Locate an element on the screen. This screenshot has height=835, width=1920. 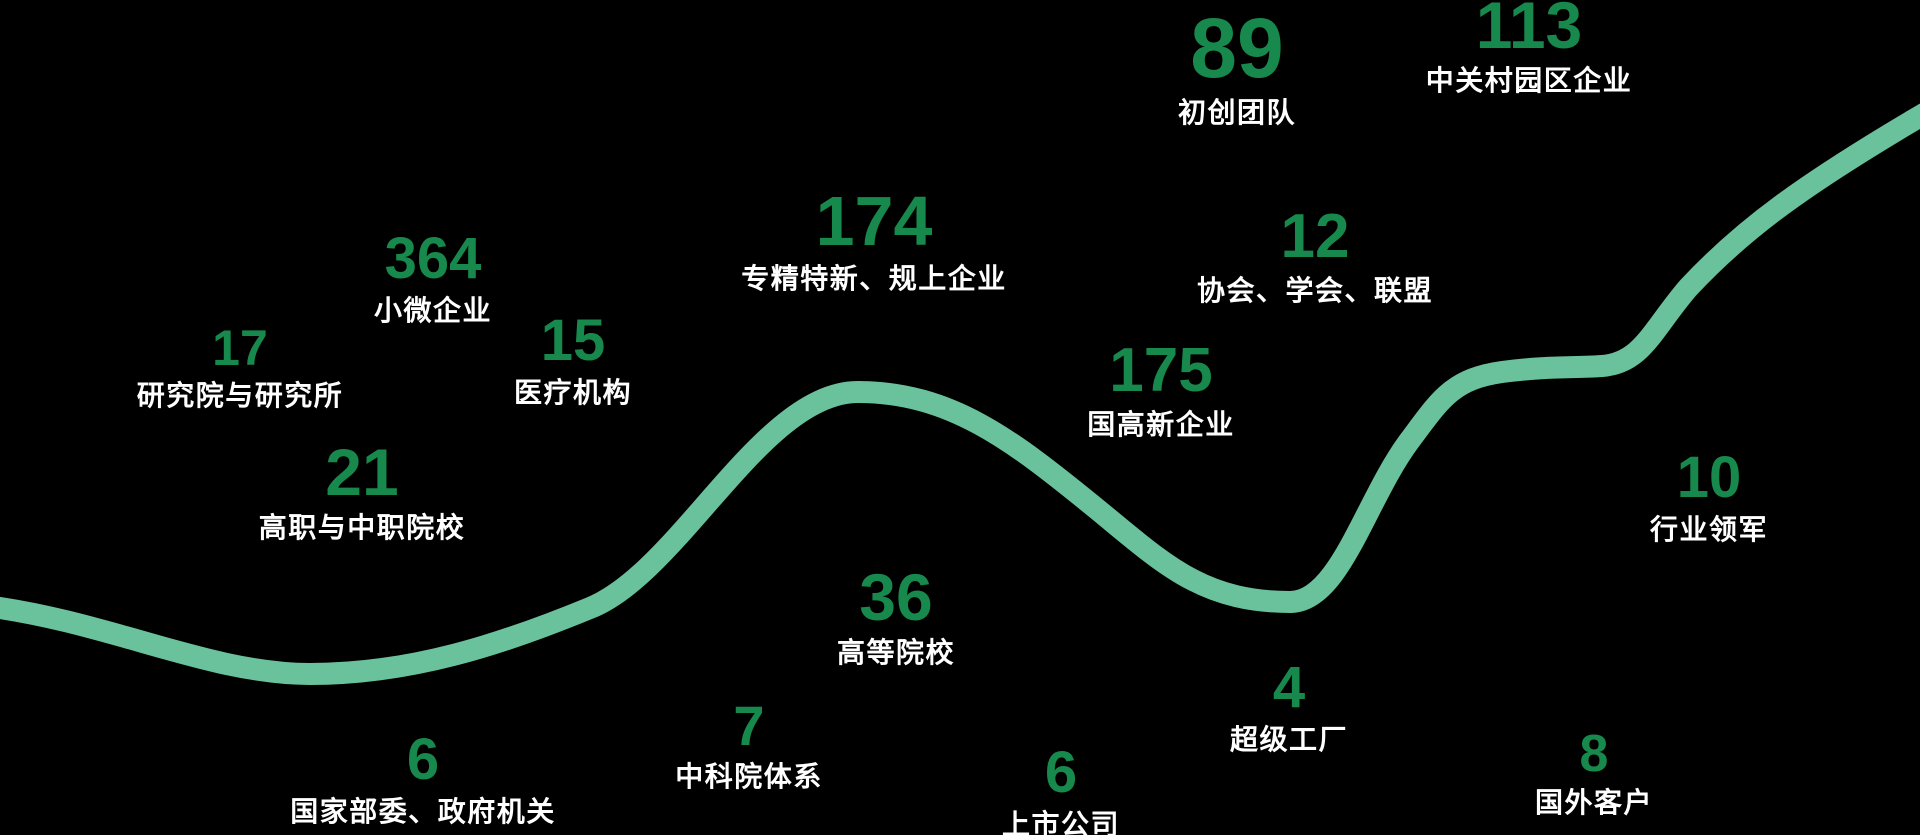
stat-value: 36 is located at coordinates (896, 597).